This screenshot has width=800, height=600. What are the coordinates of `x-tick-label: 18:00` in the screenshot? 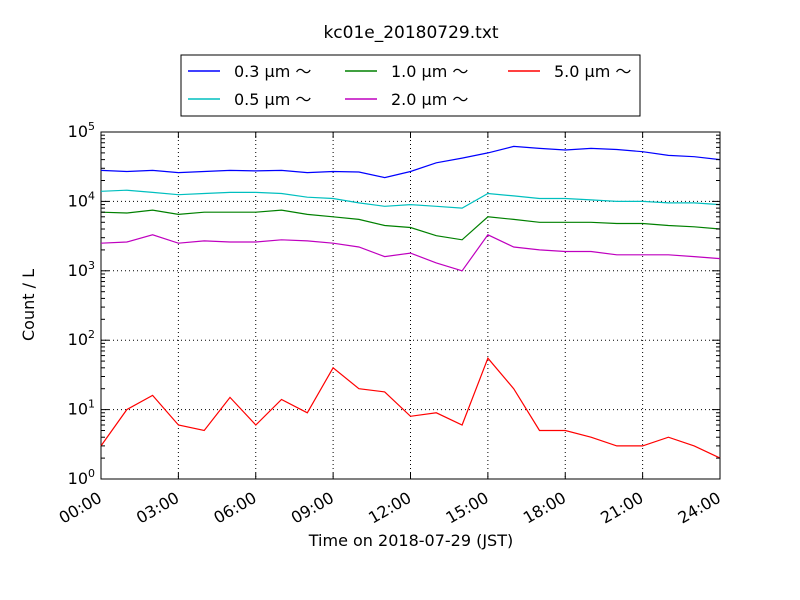 It's located at (544, 508).